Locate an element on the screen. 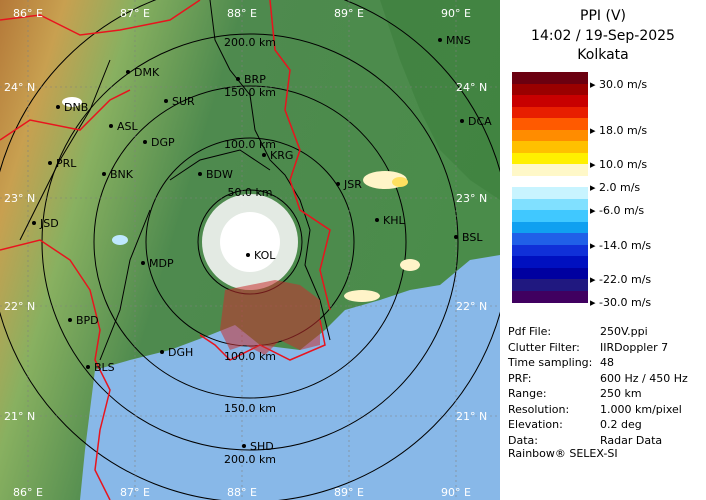  scale-tick-label: ▸ 2.0 m/s is located at coordinates (615, 187).